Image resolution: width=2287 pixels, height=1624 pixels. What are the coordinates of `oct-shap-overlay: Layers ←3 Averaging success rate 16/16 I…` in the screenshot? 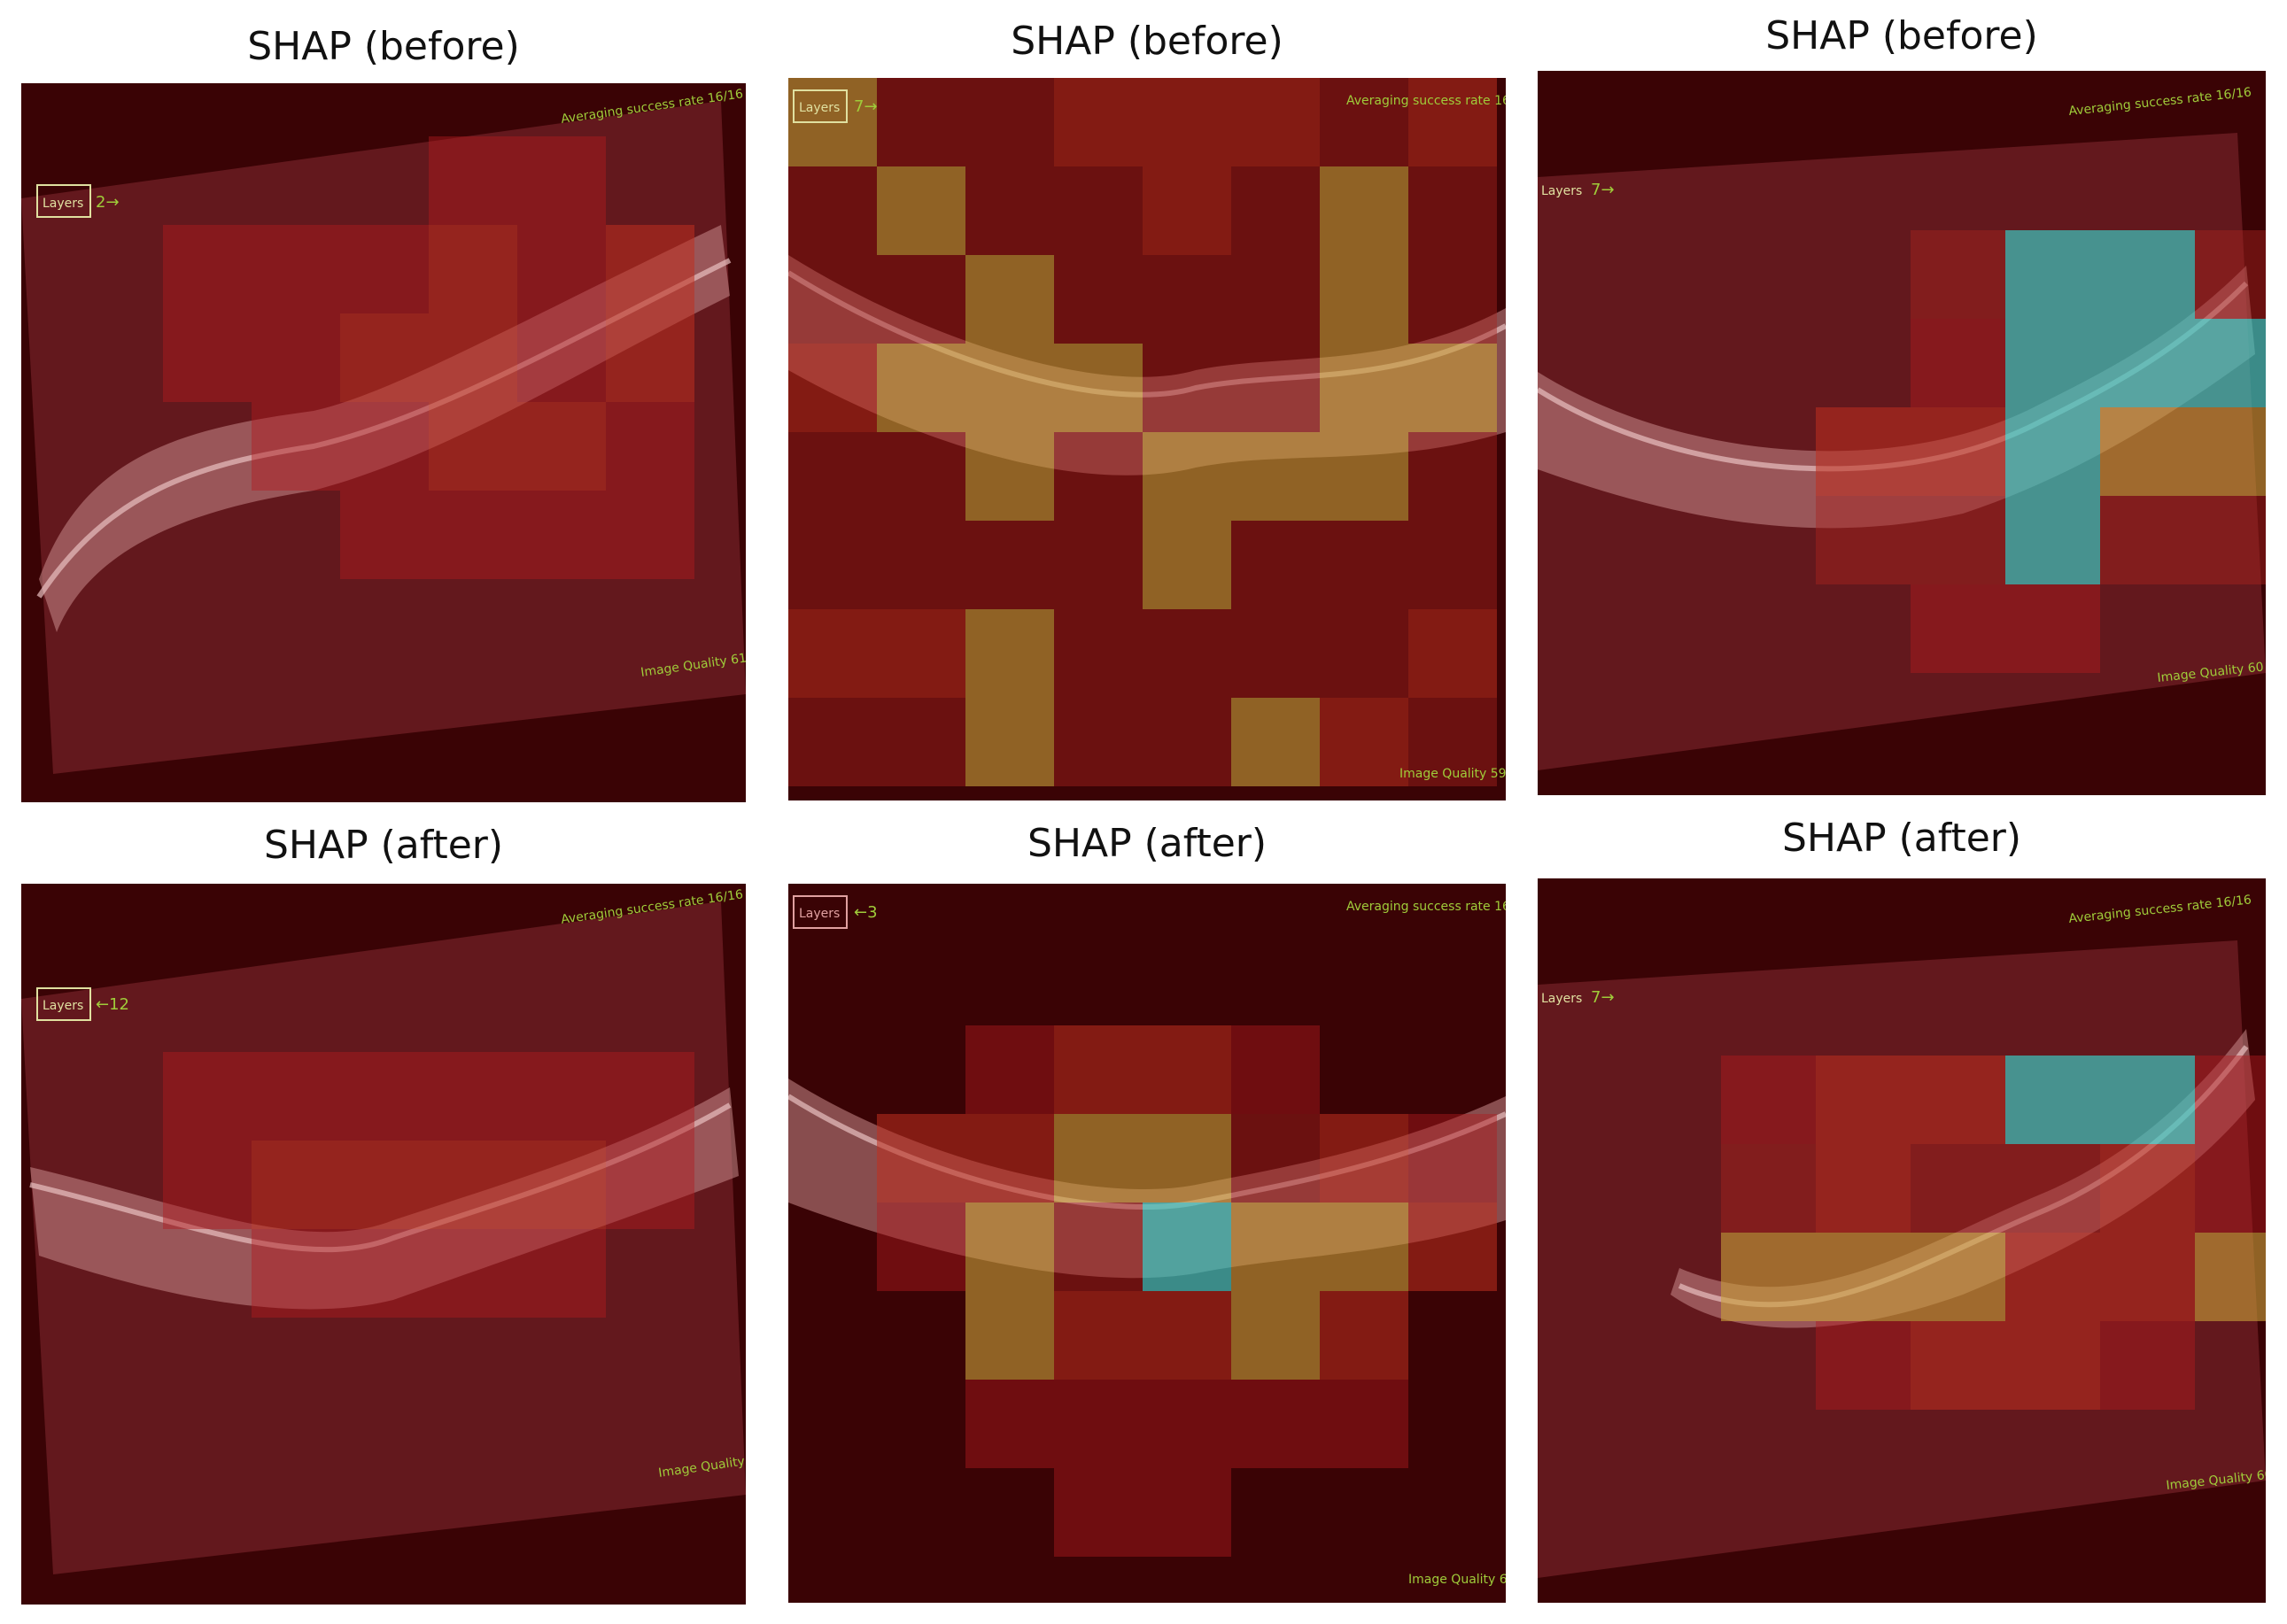 It's located at (1147, 1243).